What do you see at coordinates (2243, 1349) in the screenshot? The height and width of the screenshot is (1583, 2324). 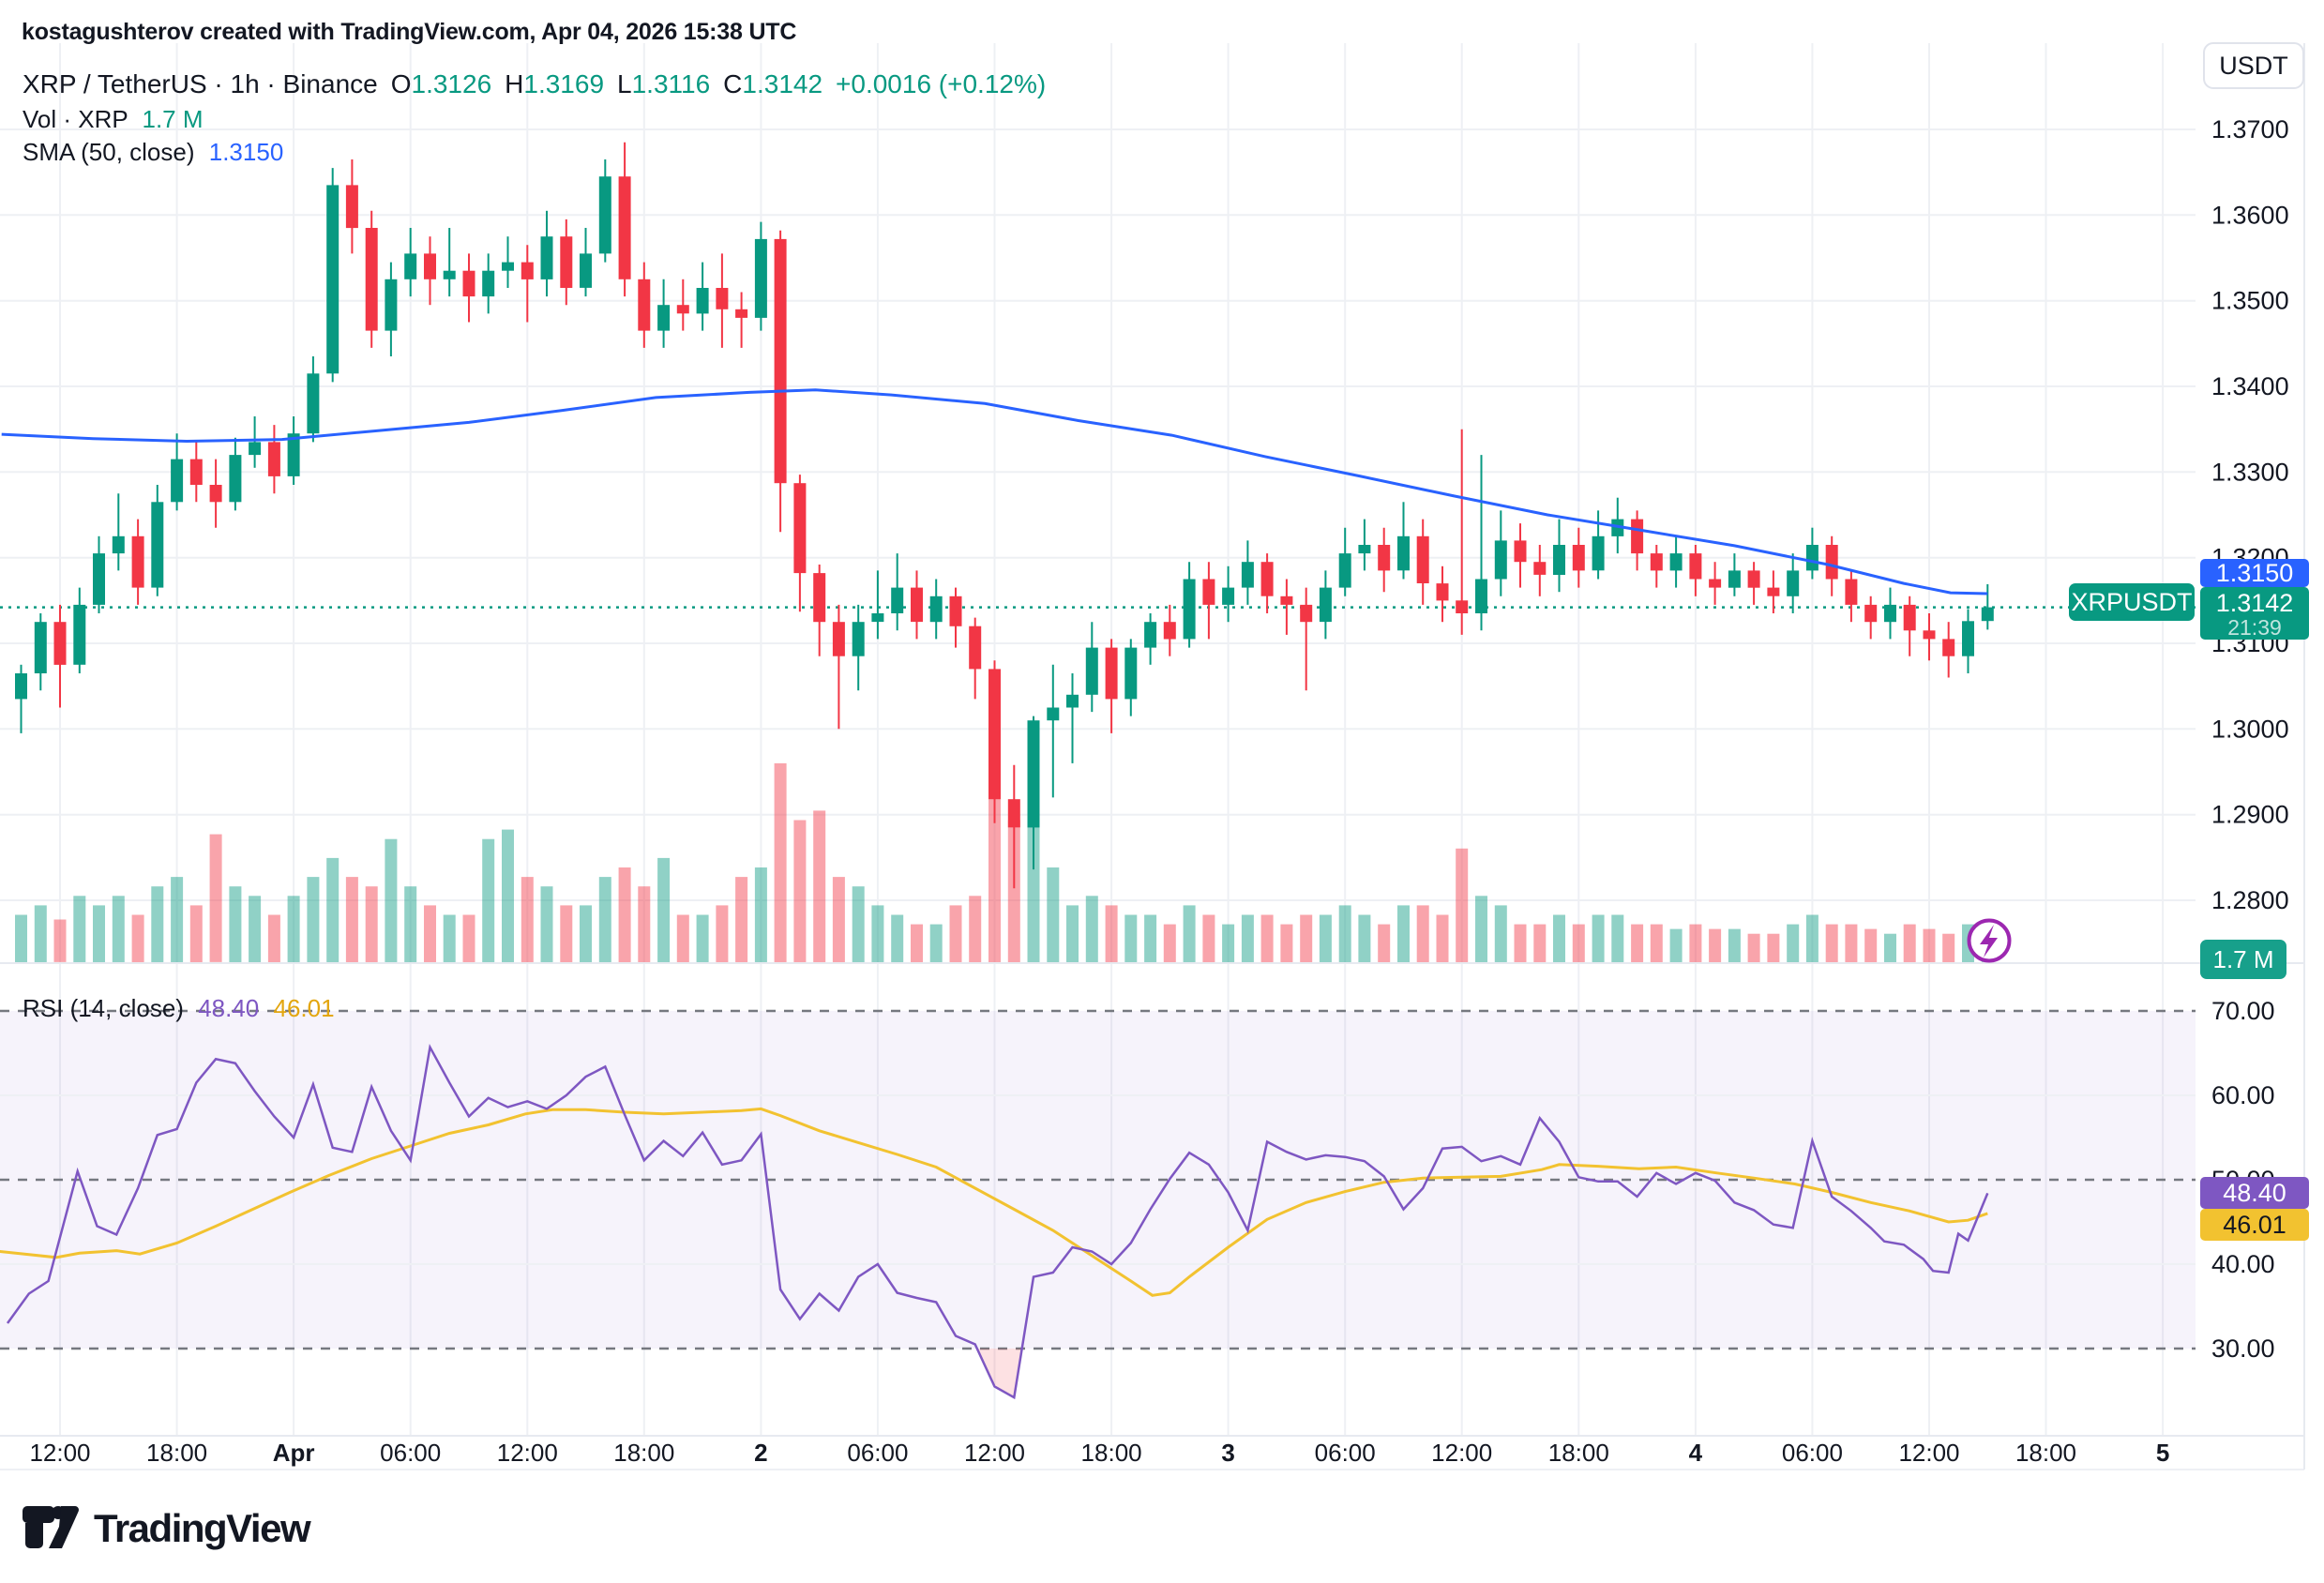 I see `svg-text: 30.00` at bounding box center [2243, 1349].